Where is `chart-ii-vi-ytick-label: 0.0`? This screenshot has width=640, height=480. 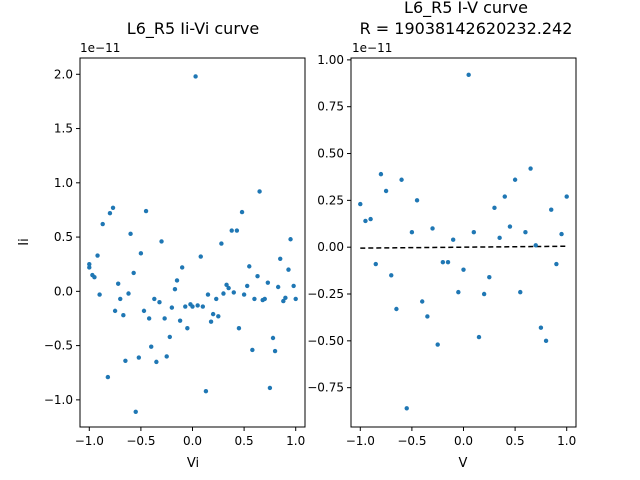
chart-ii-vi-ytick-label: 0.0 is located at coordinates (63, 291).